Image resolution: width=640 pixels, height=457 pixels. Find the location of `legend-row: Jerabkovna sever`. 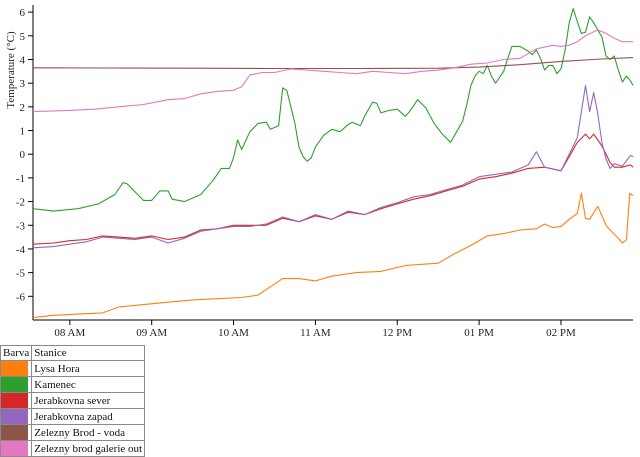

legend-row: Jerabkovna sever is located at coordinates (73, 400).